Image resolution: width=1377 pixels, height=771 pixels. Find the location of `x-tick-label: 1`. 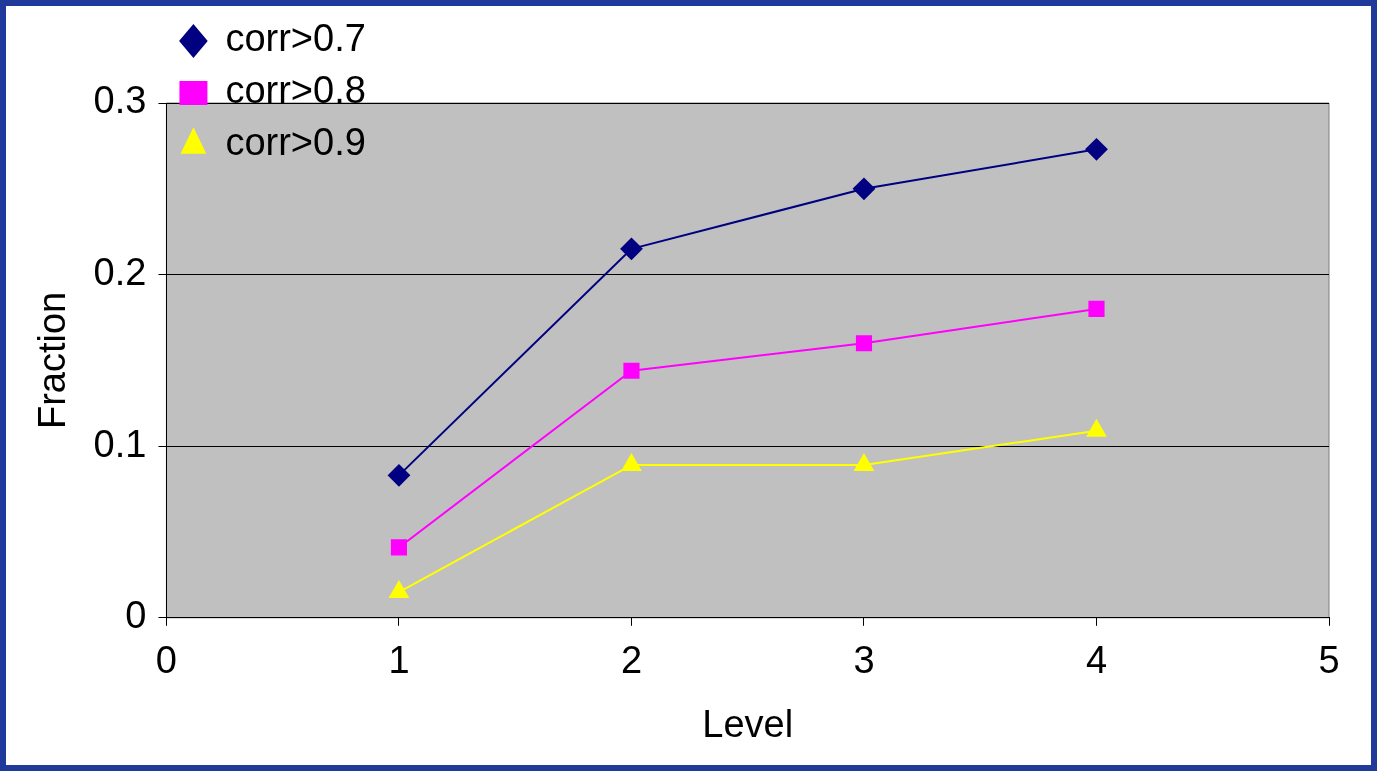

x-tick-label: 1 is located at coordinates (399, 660).